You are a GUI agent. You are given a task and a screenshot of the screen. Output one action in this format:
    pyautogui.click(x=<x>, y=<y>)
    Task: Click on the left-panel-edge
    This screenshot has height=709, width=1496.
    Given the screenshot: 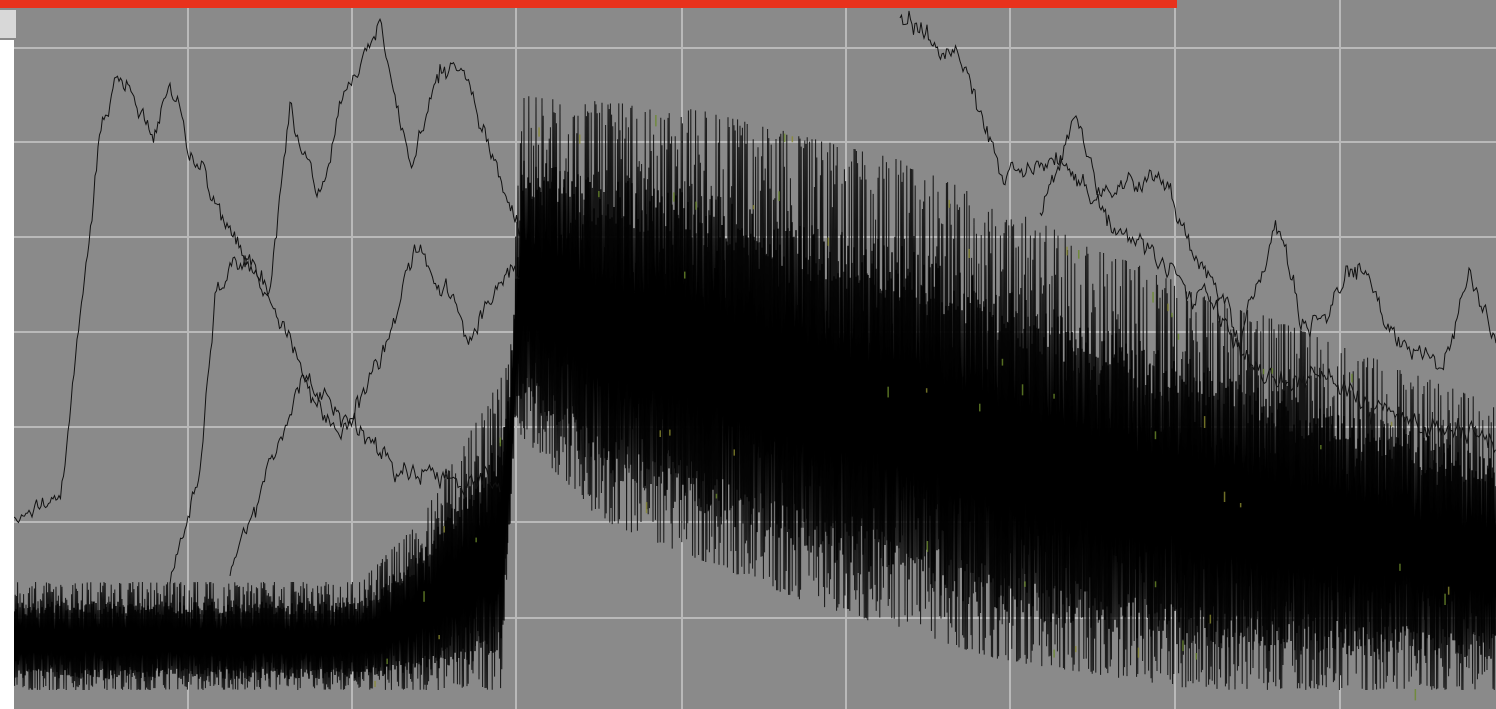 What is the action you would take?
    pyautogui.click(x=7, y=374)
    